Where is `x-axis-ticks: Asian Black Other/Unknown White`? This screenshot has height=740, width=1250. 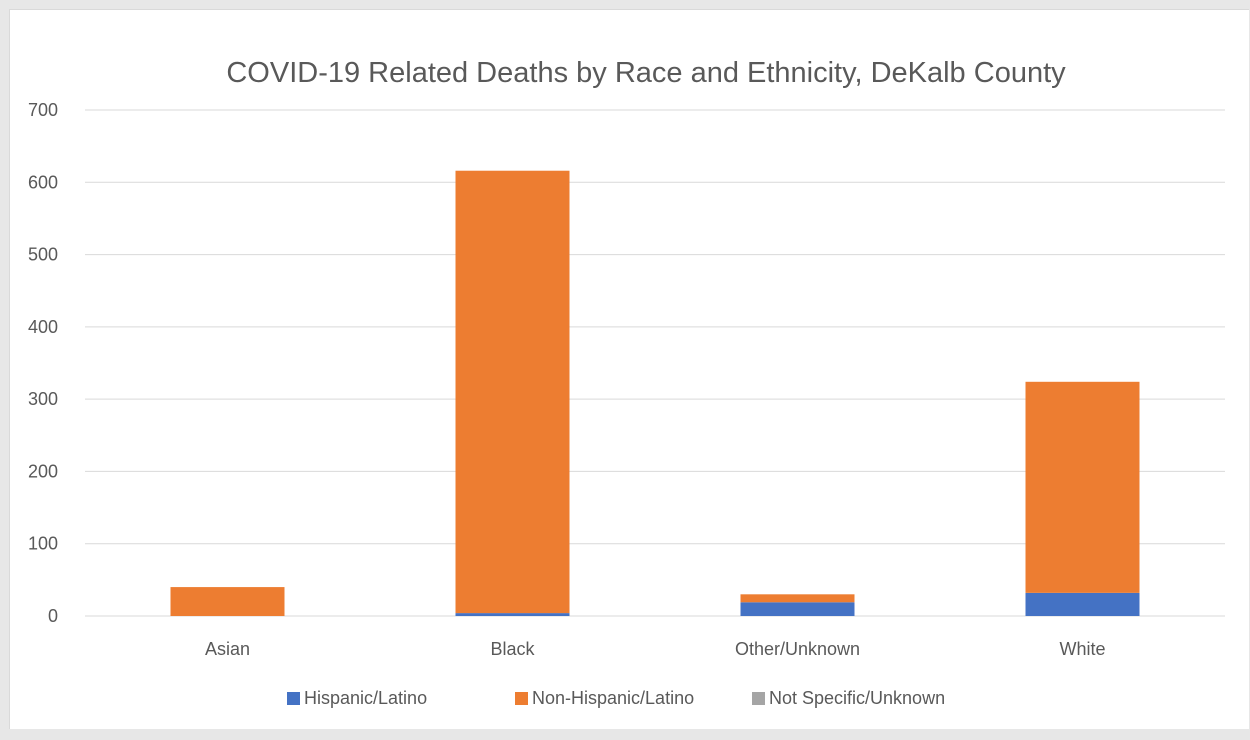
x-axis-ticks: Asian Black Other/Unknown White is located at coordinates (655, 649).